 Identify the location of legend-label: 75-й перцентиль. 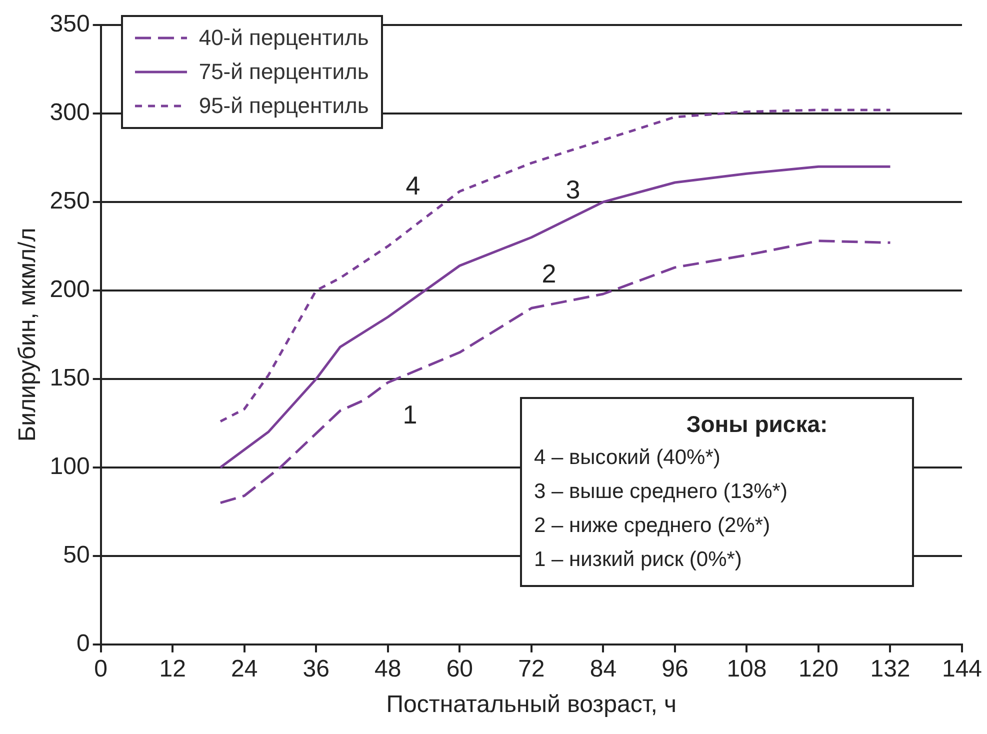
(283, 72).